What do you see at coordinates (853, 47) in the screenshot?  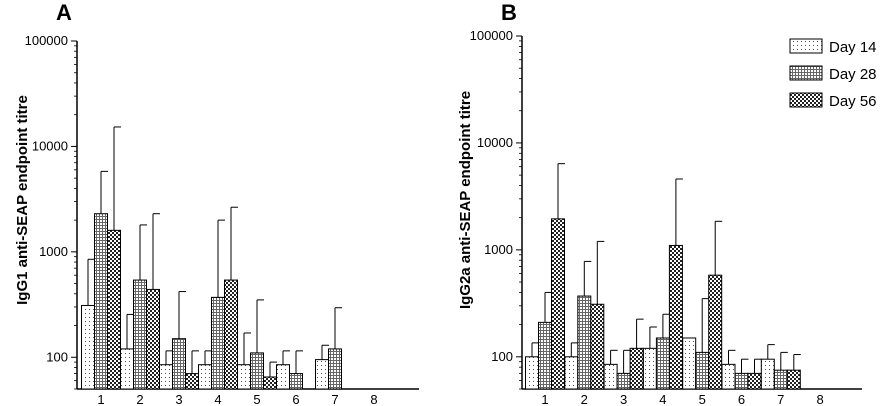 I see `legend-label: Day 14` at bounding box center [853, 47].